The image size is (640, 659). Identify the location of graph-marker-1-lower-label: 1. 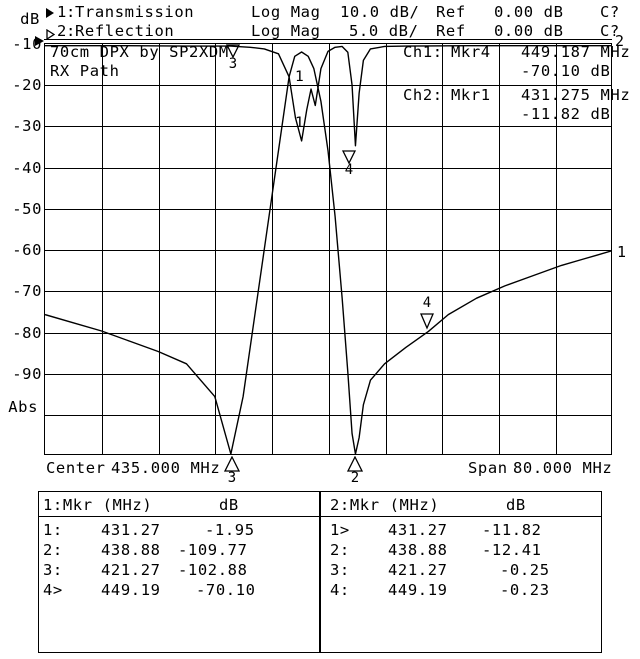
(300, 123).